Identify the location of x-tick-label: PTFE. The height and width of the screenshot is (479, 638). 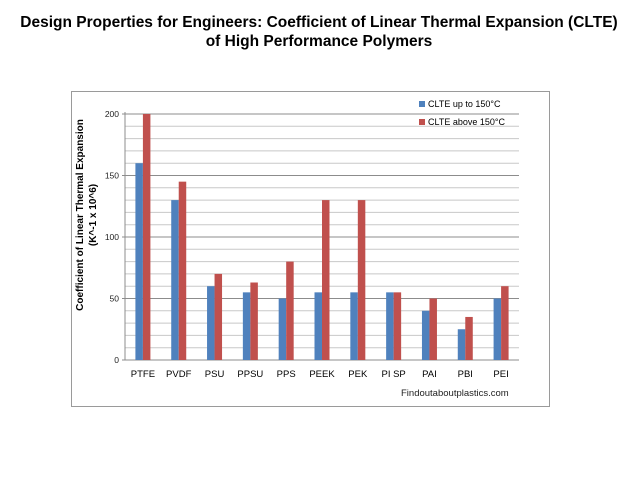
(143, 374).